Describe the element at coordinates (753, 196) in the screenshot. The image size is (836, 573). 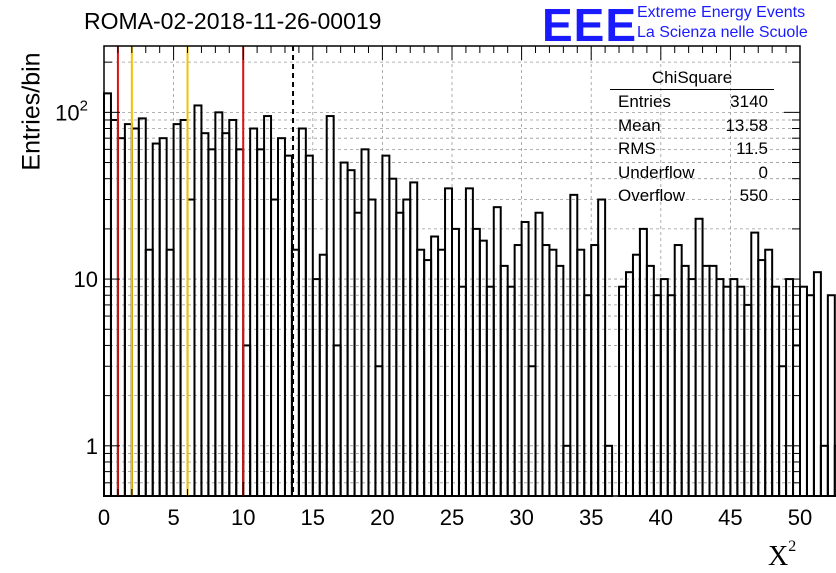
I see `stats-value: 550` at that location.